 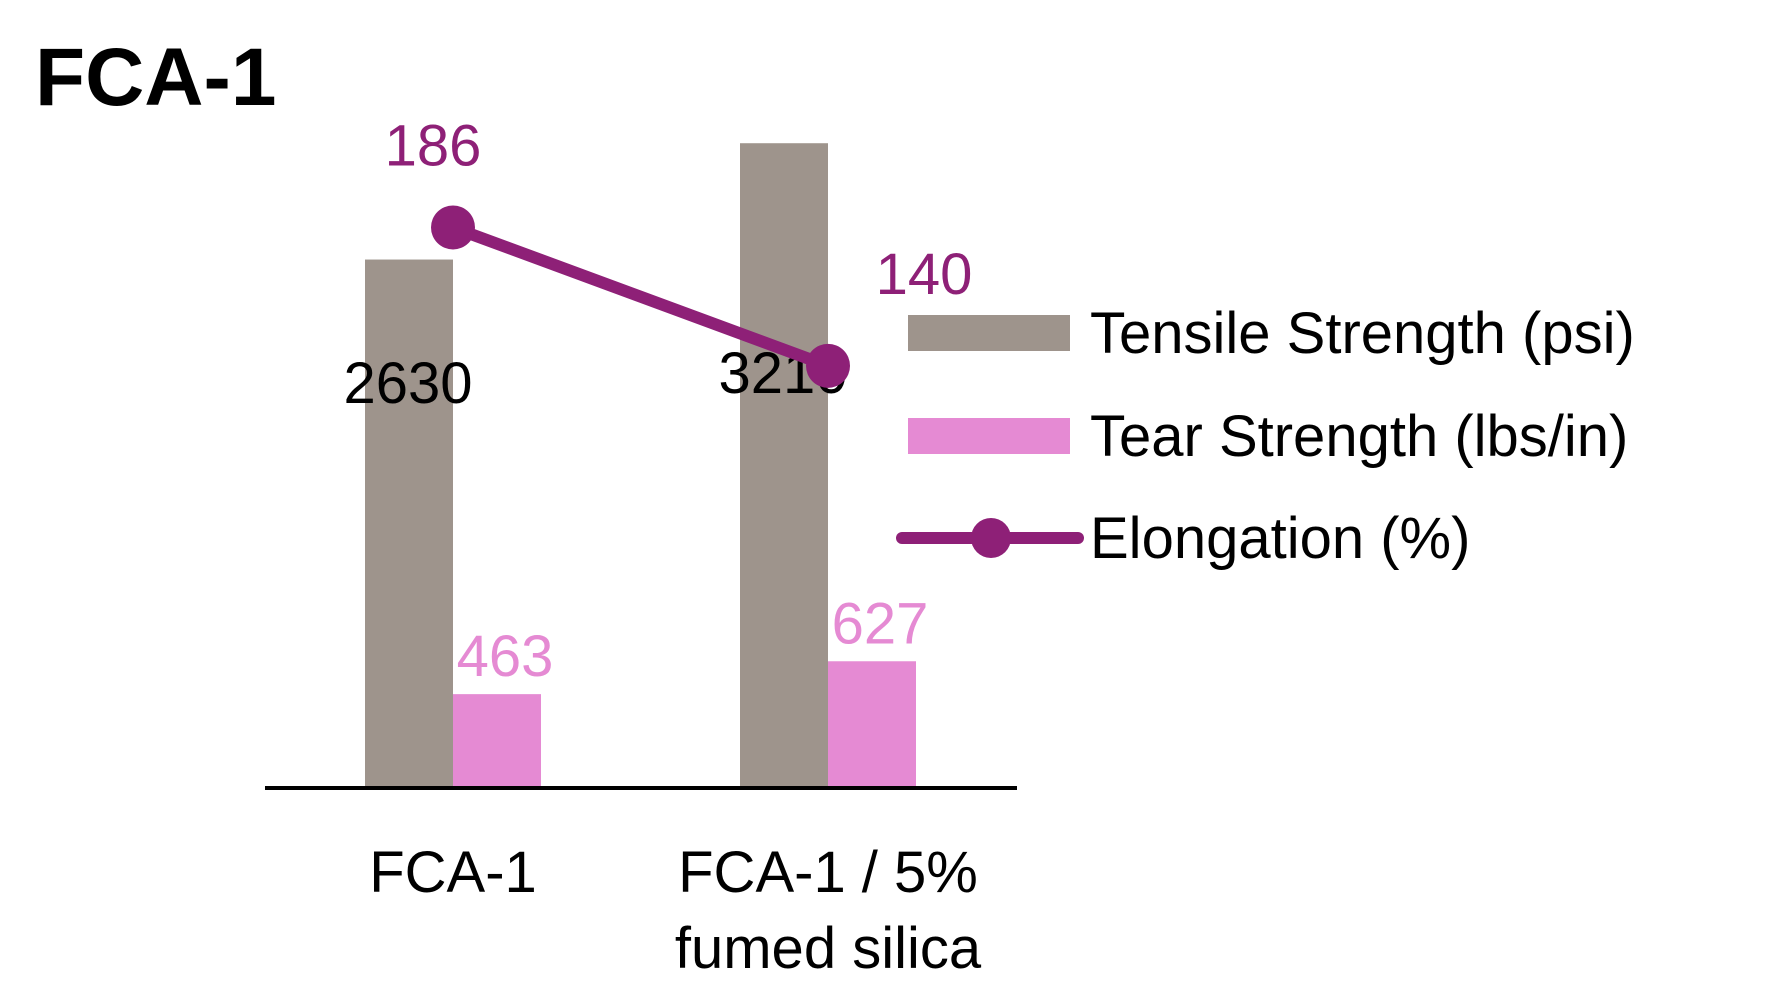 What do you see at coordinates (880, 623) in the screenshot?
I see `data-label-tear: 627` at bounding box center [880, 623].